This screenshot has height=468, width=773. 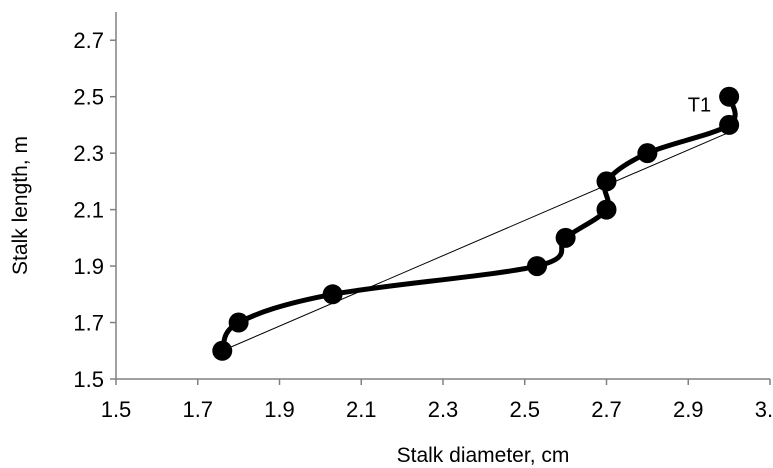 I want to click on y-tick-label: 2.5, so click(x=88, y=97).